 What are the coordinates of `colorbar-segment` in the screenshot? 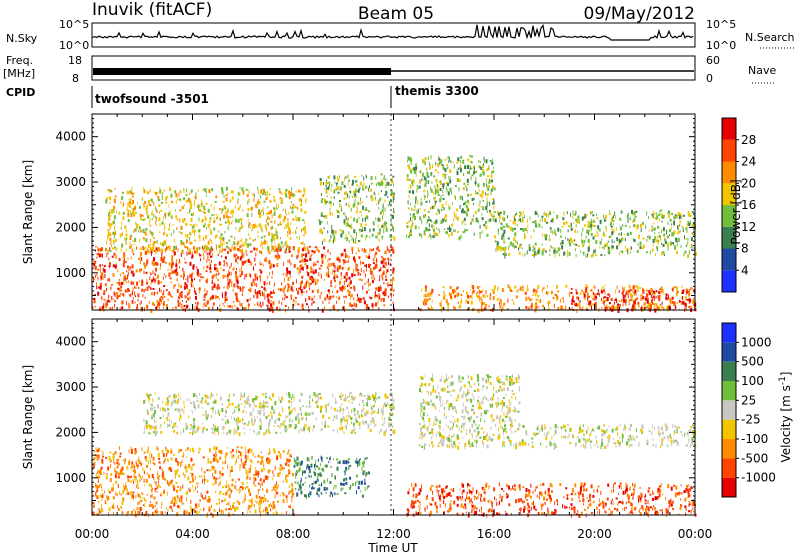 It's located at (729, 172).